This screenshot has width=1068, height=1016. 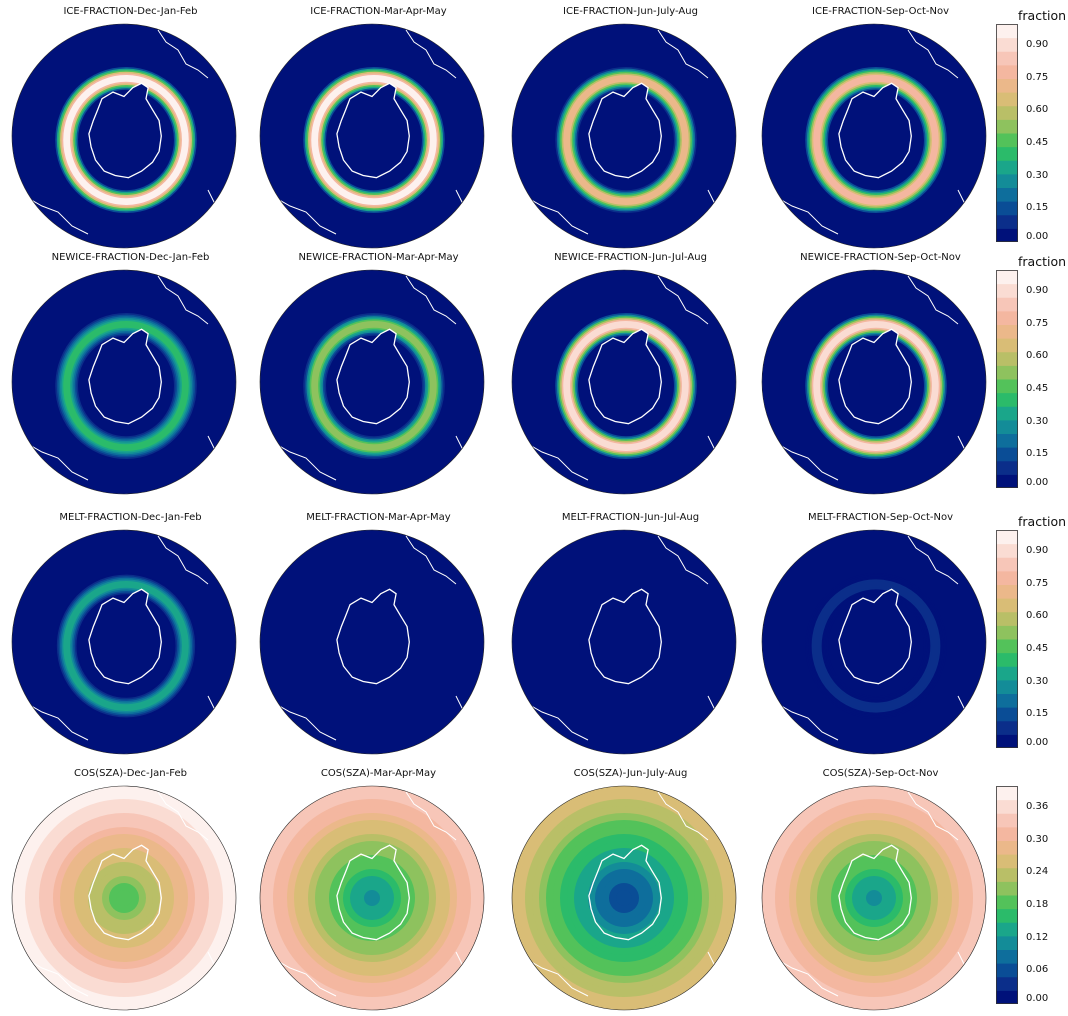 I want to click on map-panel: COS(SZA)-Sep-Oct-Nov, so click(x=880, y=892).